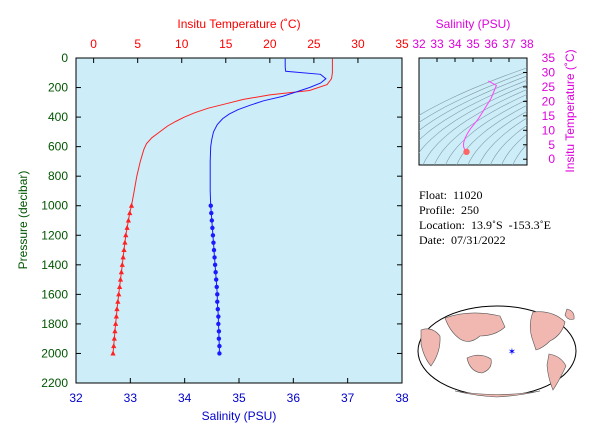 This screenshot has width=595, height=441. Describe the element at coordinates (512, 352) in the screenshot. I see `float-location-marker: ✶` at that location.